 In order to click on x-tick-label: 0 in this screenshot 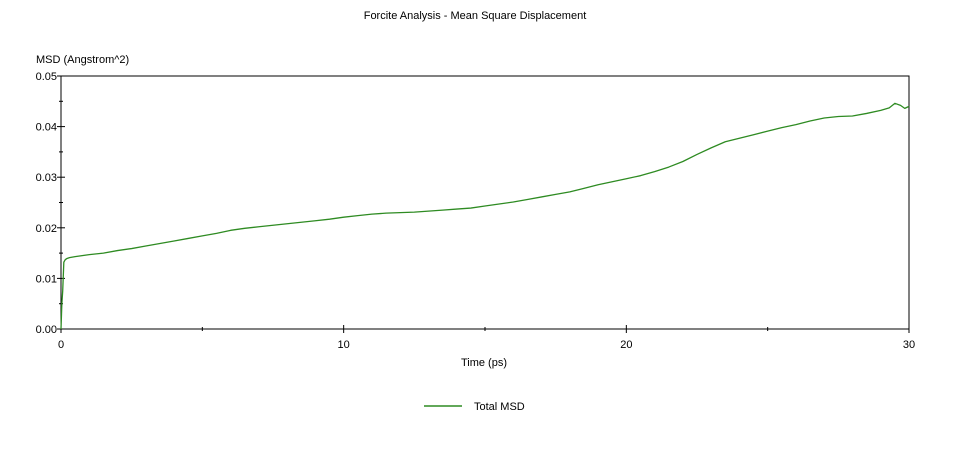, I will do `click(61, 345)`.